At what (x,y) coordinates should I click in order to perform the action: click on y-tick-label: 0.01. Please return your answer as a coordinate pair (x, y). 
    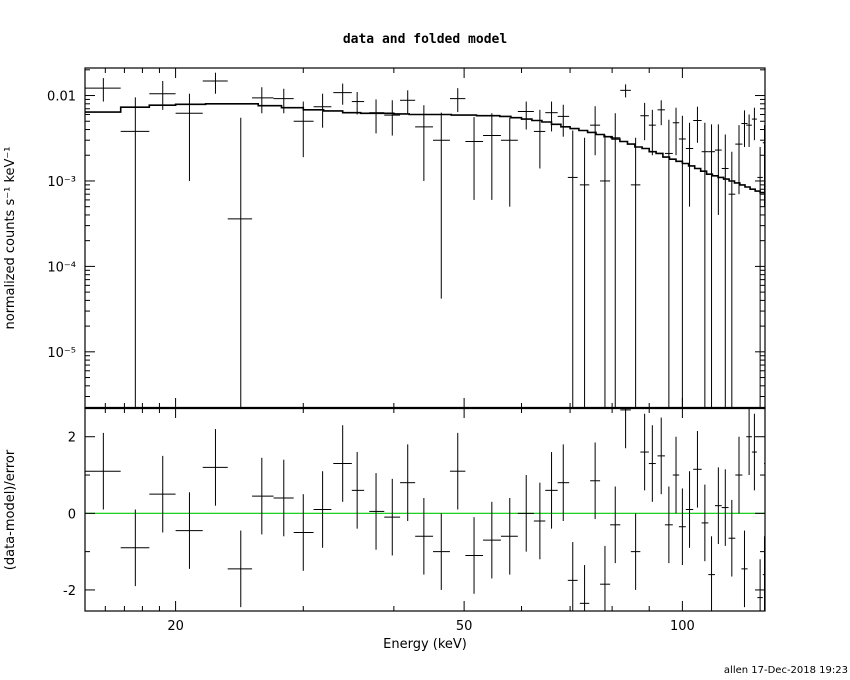
    Looking at the image, I should click on (61, 97).